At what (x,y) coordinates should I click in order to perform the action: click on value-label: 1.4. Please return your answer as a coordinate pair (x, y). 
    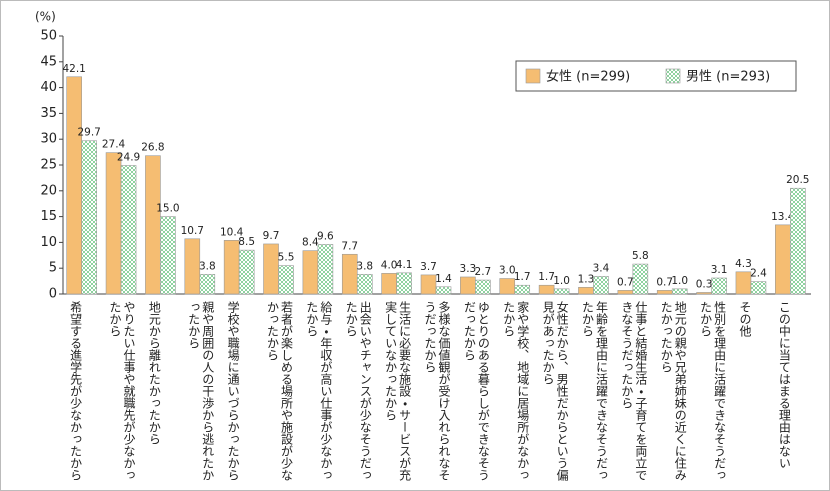
    Looking at the image, I should click on (443, 279).